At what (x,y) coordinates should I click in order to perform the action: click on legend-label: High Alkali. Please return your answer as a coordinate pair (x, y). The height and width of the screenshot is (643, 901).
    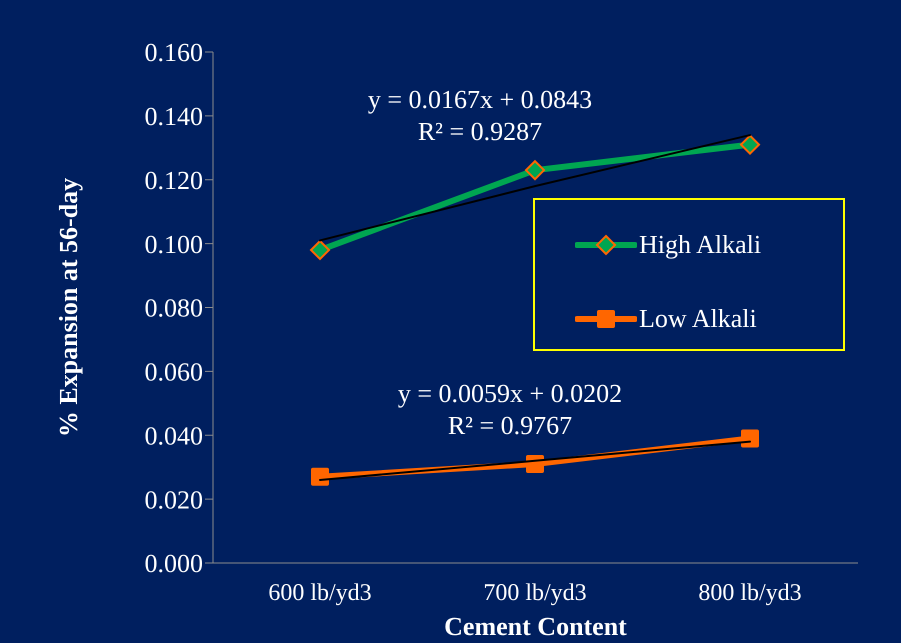
    Looking at the image, I should click on (700, 245).